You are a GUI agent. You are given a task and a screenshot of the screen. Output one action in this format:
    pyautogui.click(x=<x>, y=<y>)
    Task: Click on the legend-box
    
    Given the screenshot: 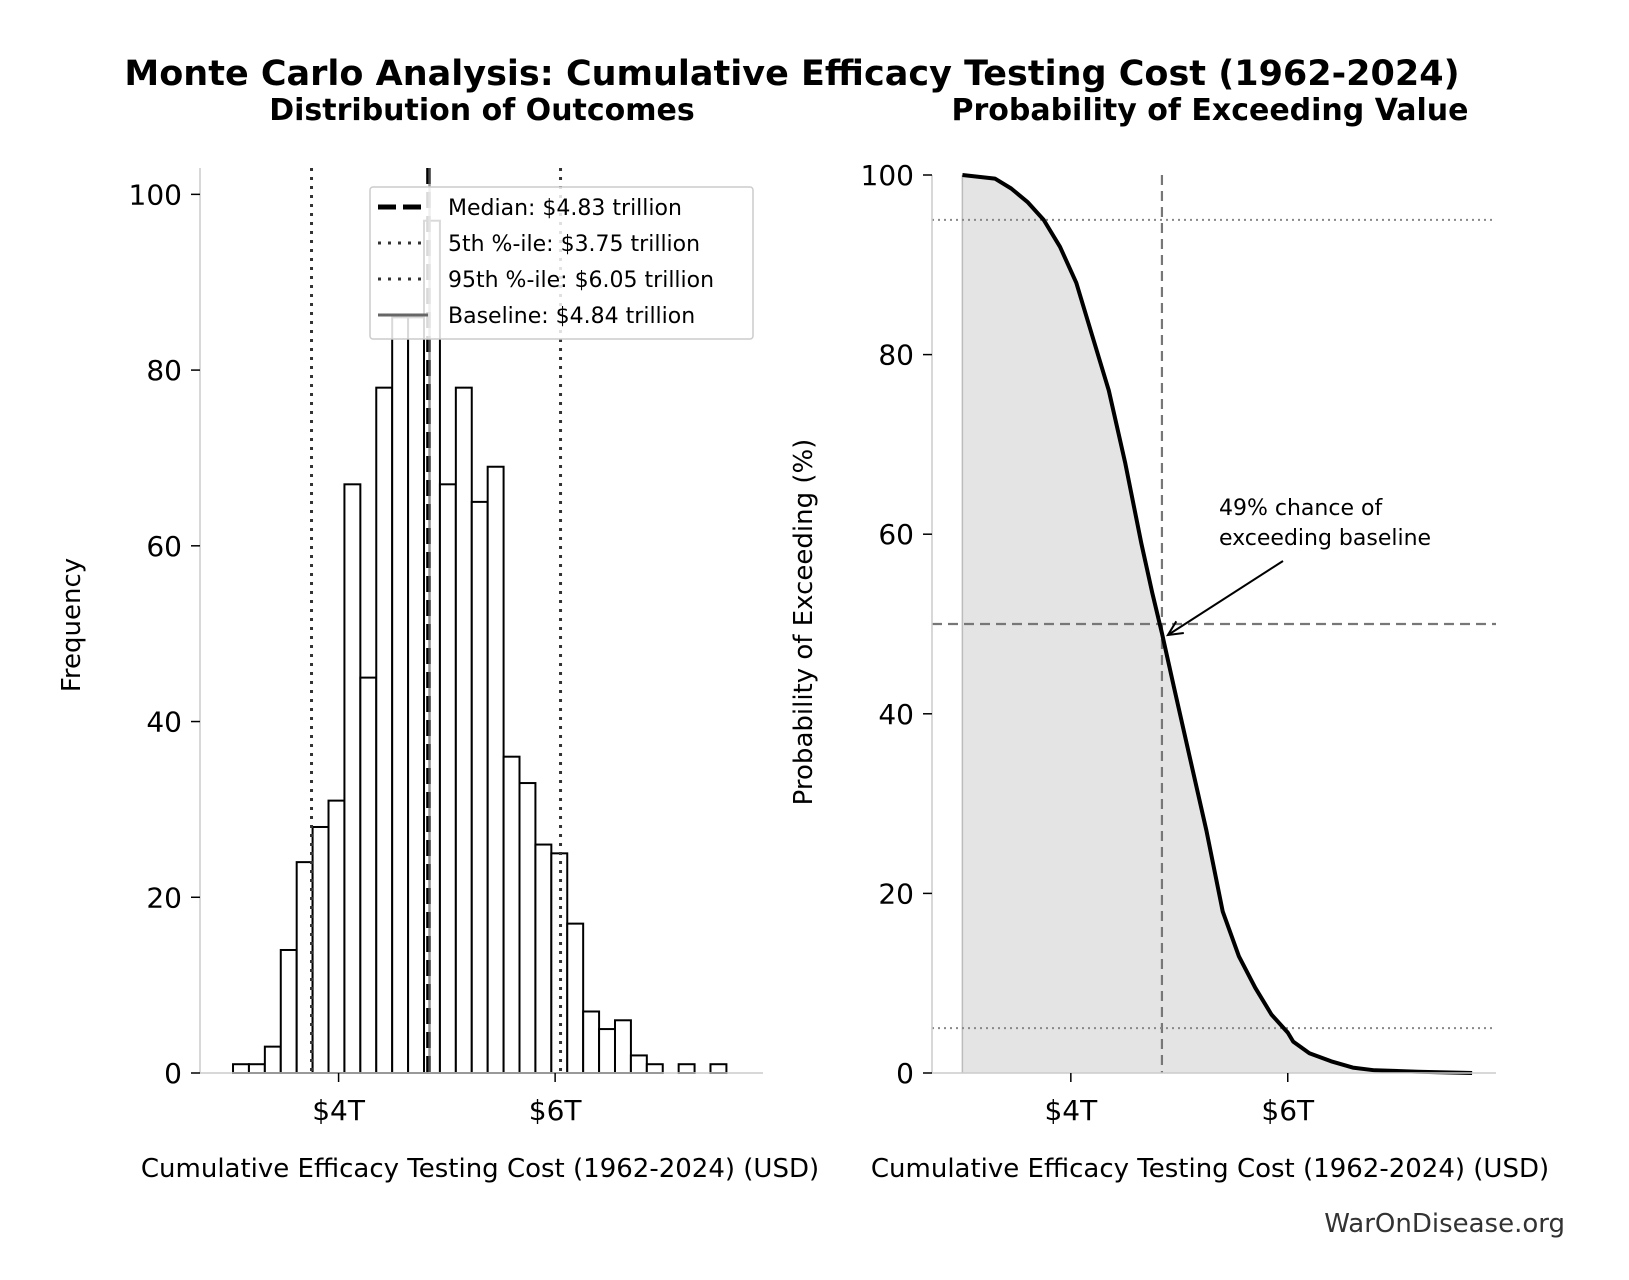 What is the action you would take?
    pyautogui.click(x=561, y=263)
    